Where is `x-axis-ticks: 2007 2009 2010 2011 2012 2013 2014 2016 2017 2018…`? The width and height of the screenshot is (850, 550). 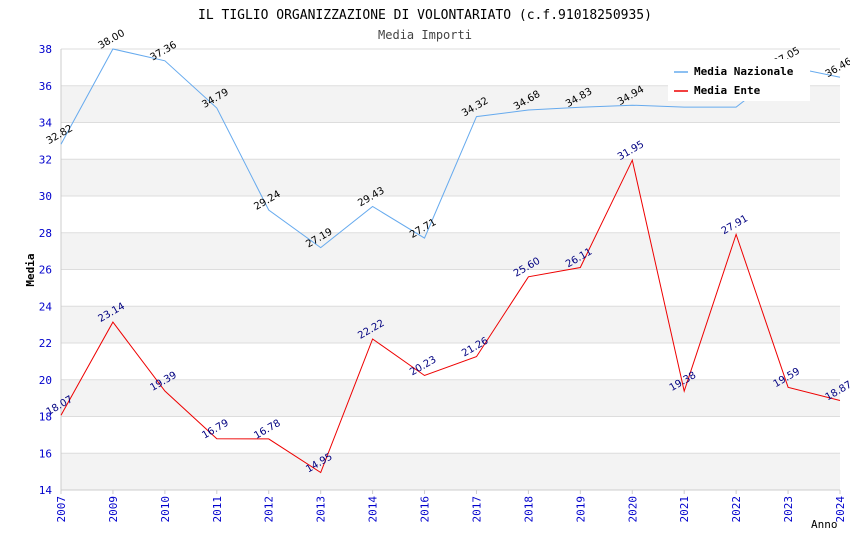 x-axis-ticks: 2007 2009 2010 2011 2012 2013 2014 2016 2017 2018… is located at coordinates (451, 506).